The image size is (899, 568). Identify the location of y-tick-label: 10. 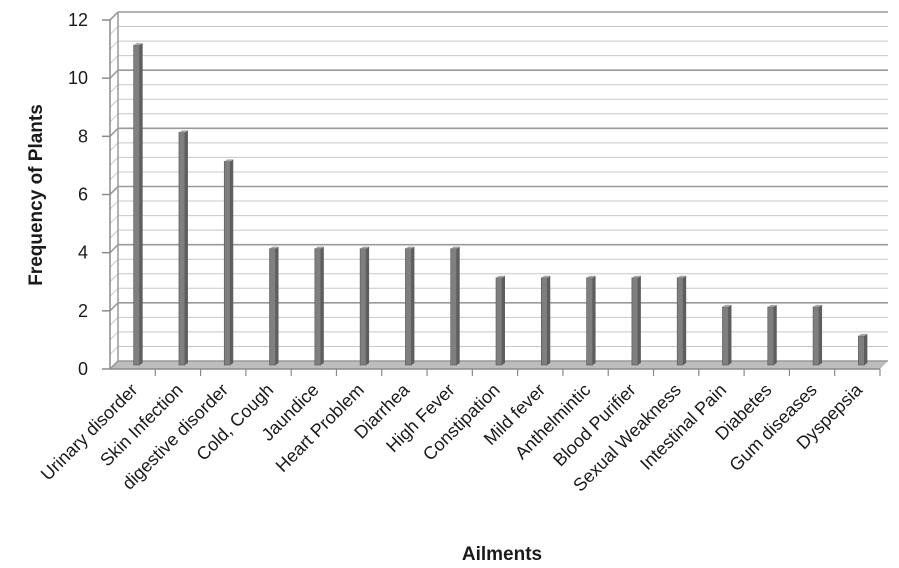
(78, 78).